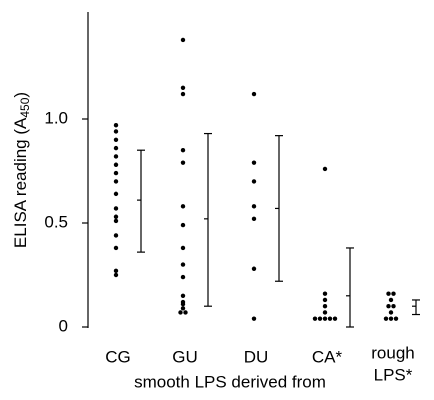  What do you see at coordinates (56, 221) in the screenshot?
I see `y-tick-label: 0.5` at bounding box center [56, 221].